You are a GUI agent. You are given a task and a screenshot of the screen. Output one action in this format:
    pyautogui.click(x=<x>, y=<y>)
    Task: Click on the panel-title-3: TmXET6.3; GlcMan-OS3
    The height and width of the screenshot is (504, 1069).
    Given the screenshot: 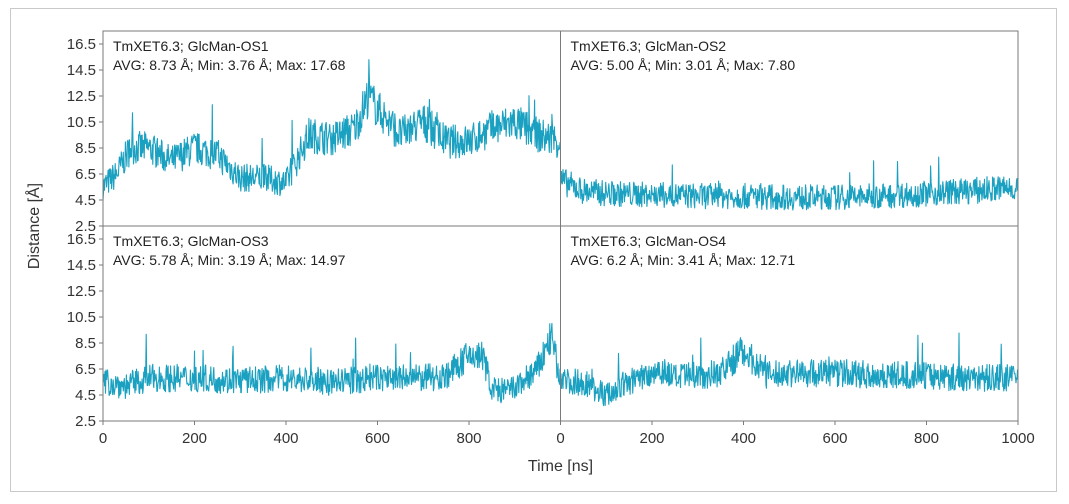 What is the action you would take?
    pyautogui.click(x=191, y=241)
    